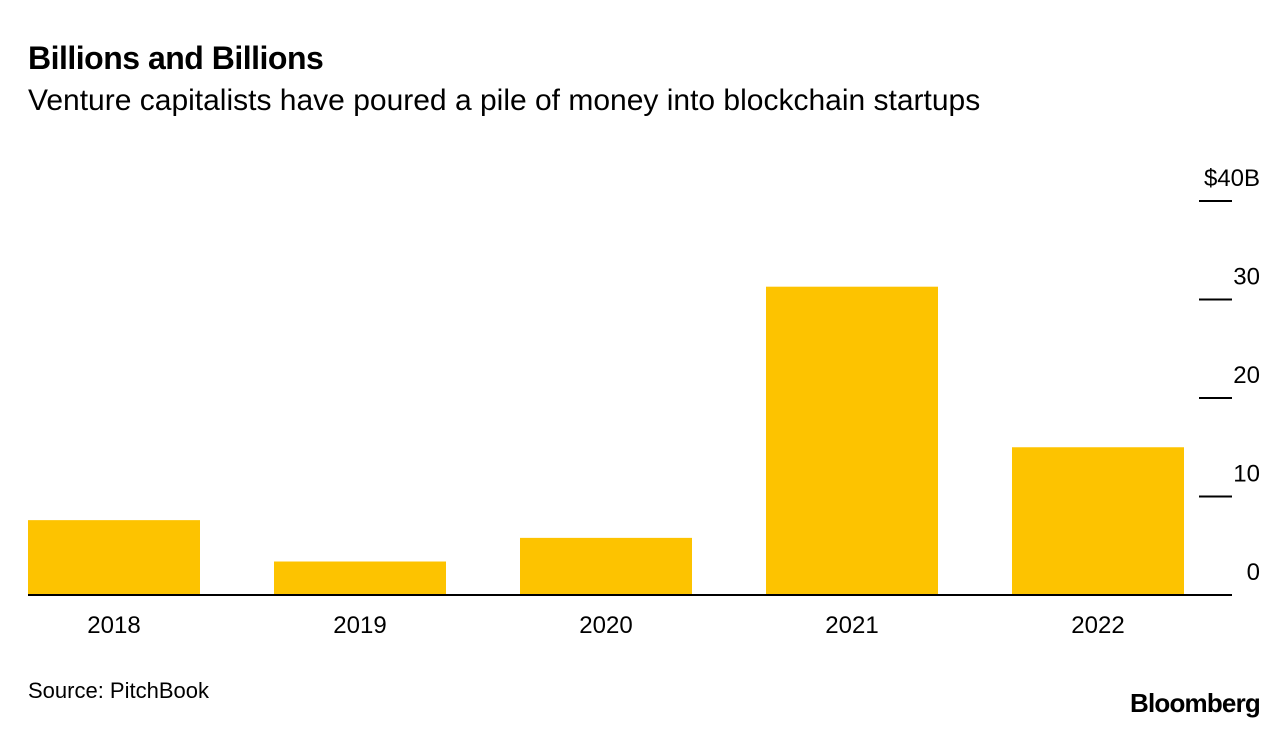 The image size is (1288, 732). Describe the element at coordinates (114, 557) in the screenshot. I see `bar-2018` at that location.